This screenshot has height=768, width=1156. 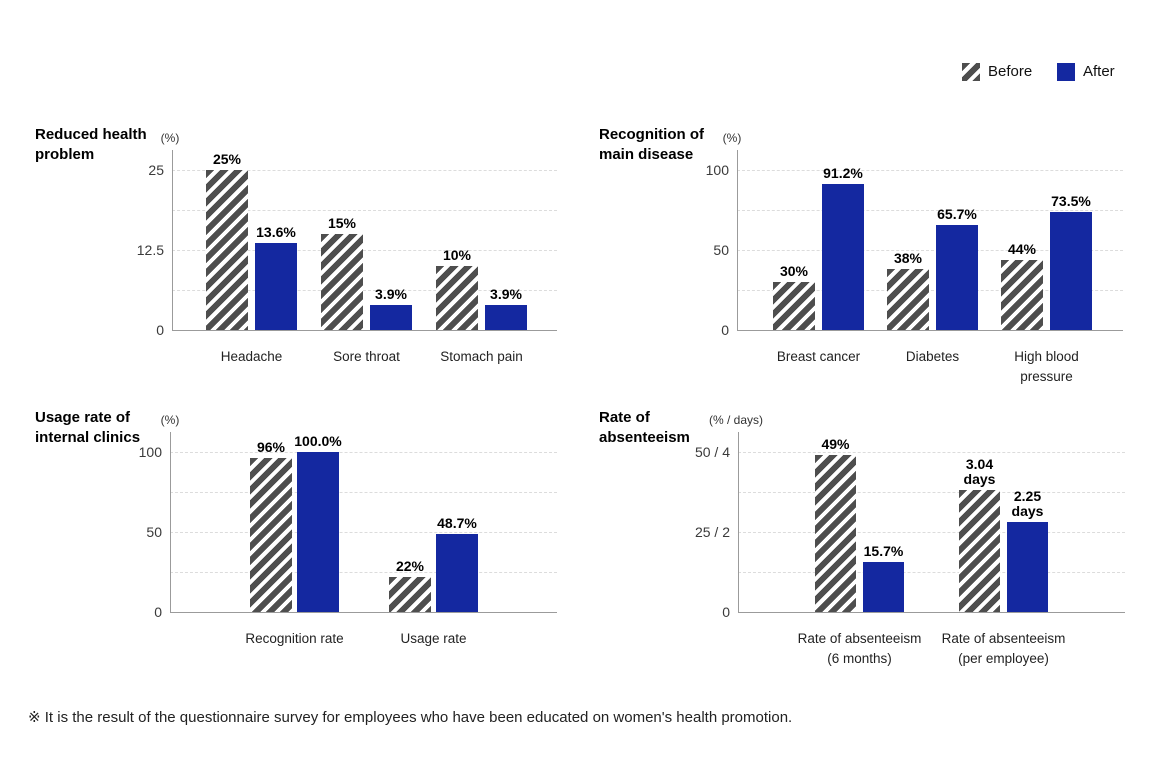 What do you see at coordinates (859, 648) in the screenshot?
I see `category-label: Rate of absenteeism (6 months)` at bounding box center [859, 648].